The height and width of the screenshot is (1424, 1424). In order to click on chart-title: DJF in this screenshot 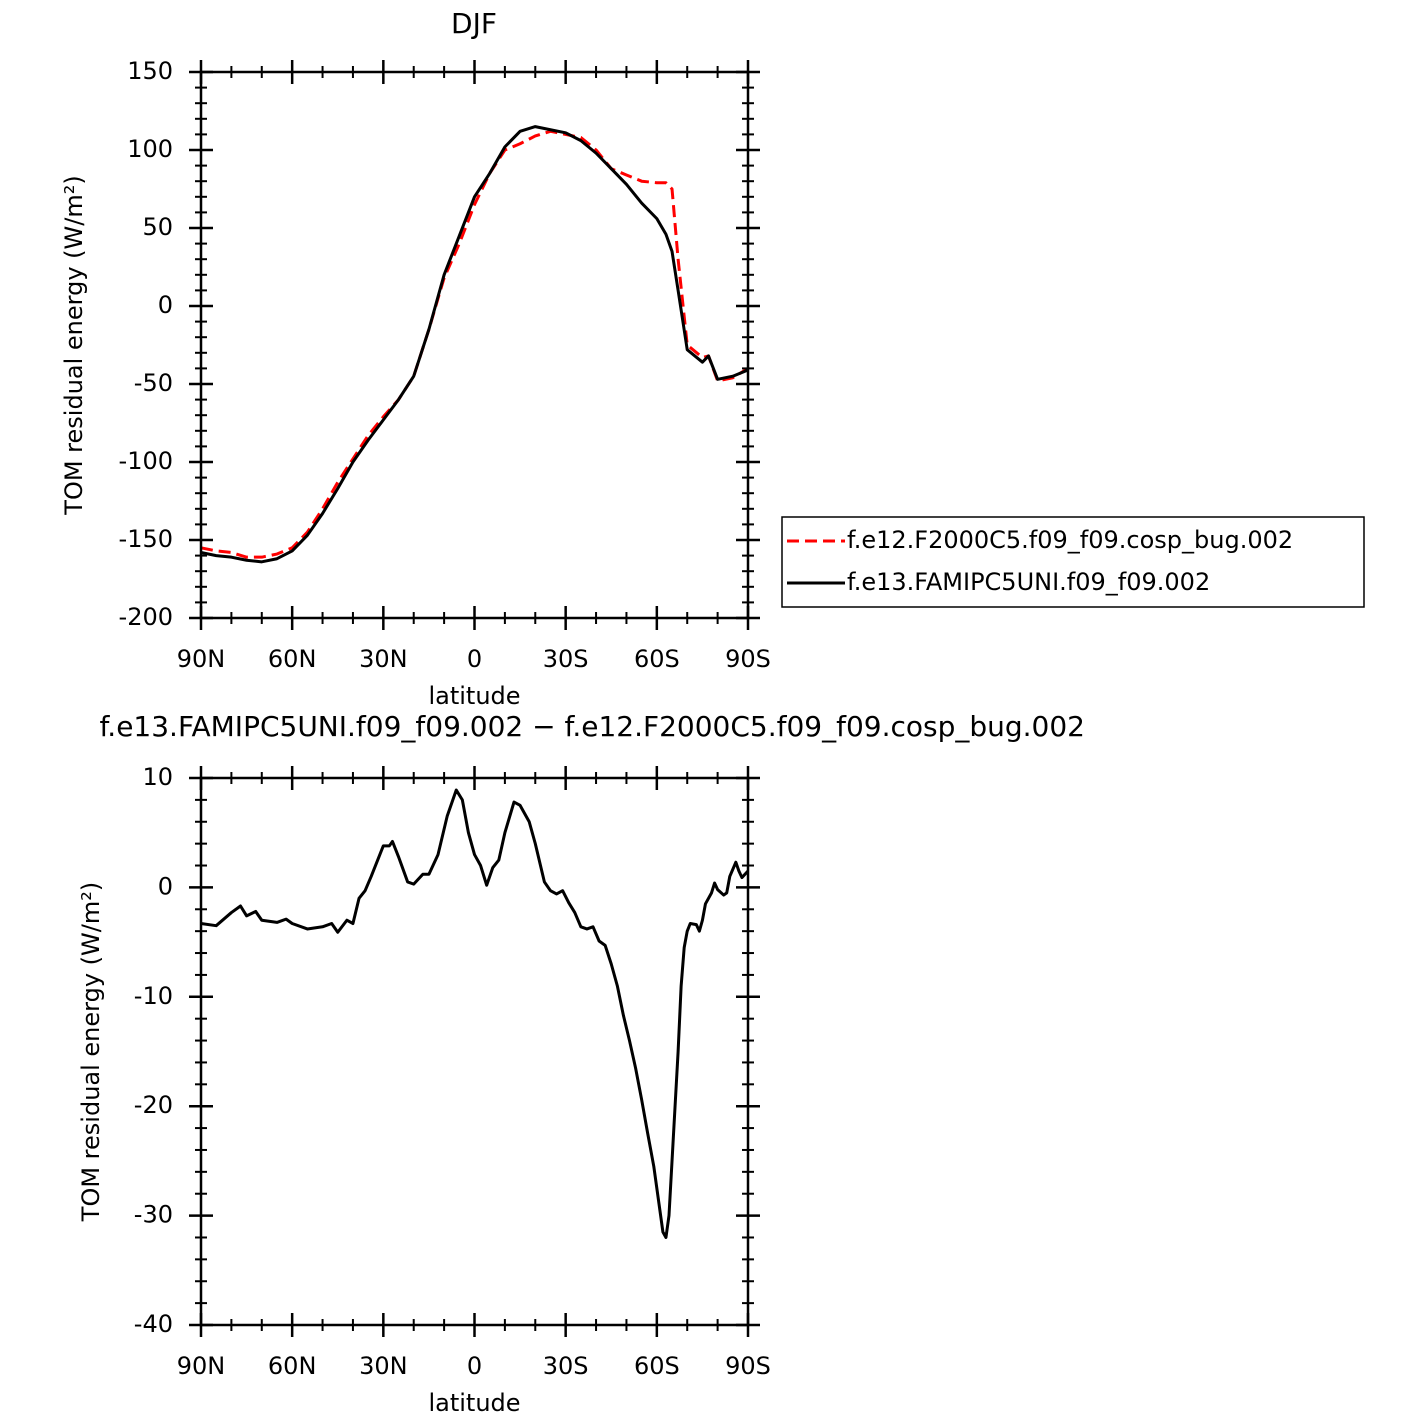, I will do `click(474, 23)`.